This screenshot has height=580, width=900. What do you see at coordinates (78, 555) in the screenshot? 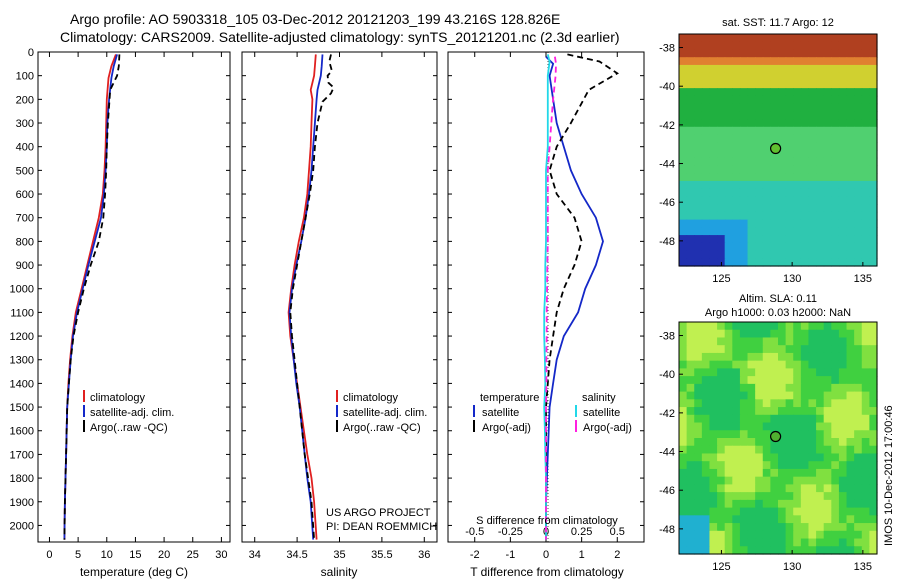
I see `x-tick-label: 5` at bounding box center [78, 555].